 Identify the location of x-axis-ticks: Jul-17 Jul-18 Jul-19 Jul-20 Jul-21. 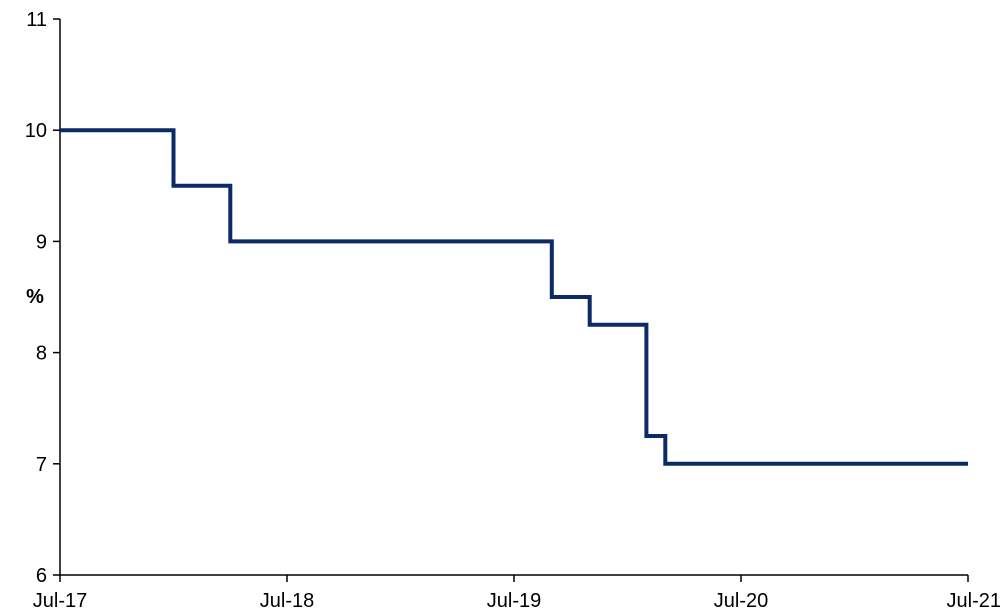
(517, 593).